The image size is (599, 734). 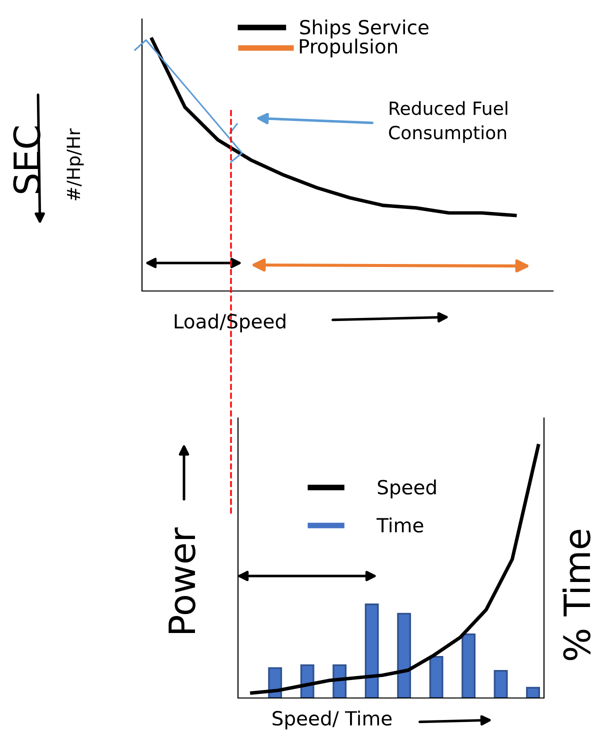 I want to click on y2-axis-title: % Time, so click(x=576, y=595).